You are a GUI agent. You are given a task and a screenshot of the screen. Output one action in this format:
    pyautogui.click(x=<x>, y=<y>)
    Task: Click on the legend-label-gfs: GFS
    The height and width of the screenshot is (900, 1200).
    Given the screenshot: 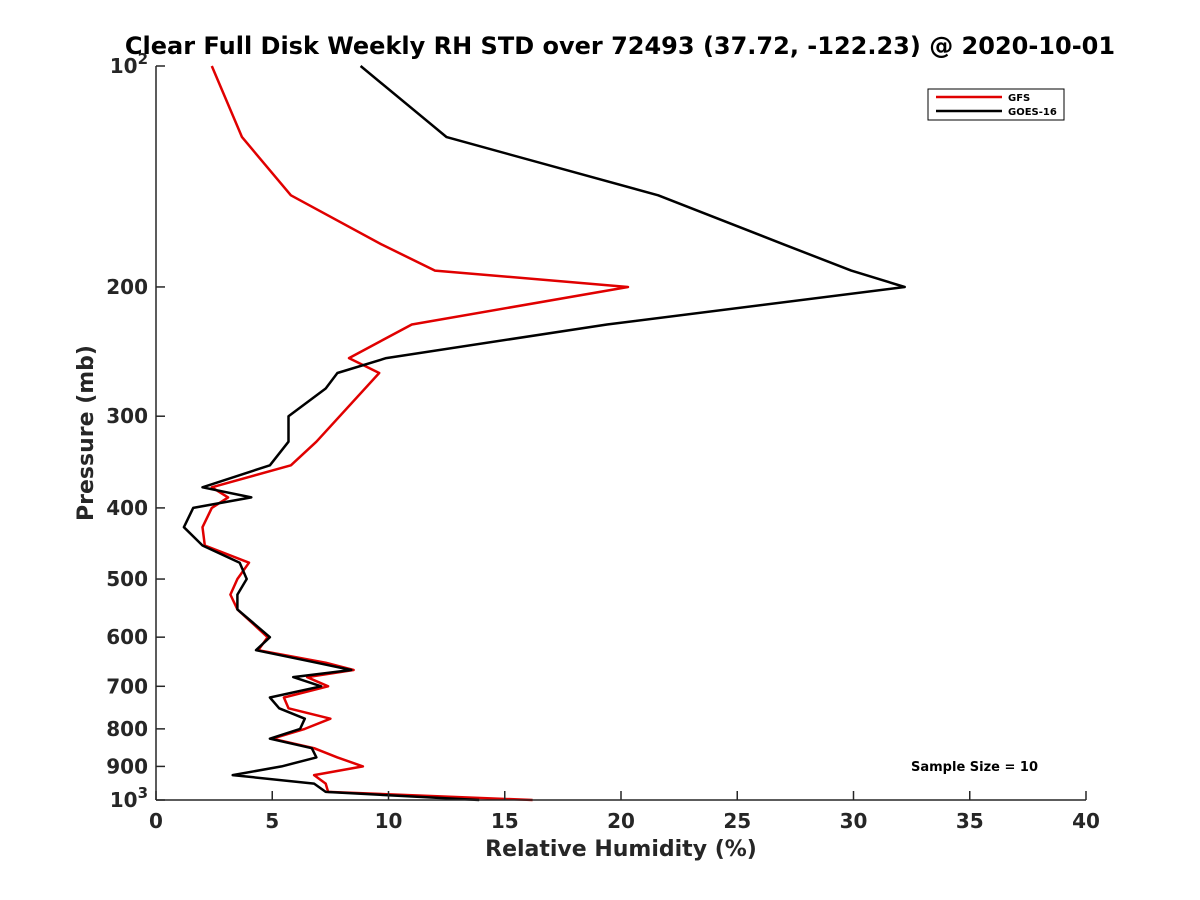 What is the action you would take?
    pyautogui.click(x=1019, y=98)
    